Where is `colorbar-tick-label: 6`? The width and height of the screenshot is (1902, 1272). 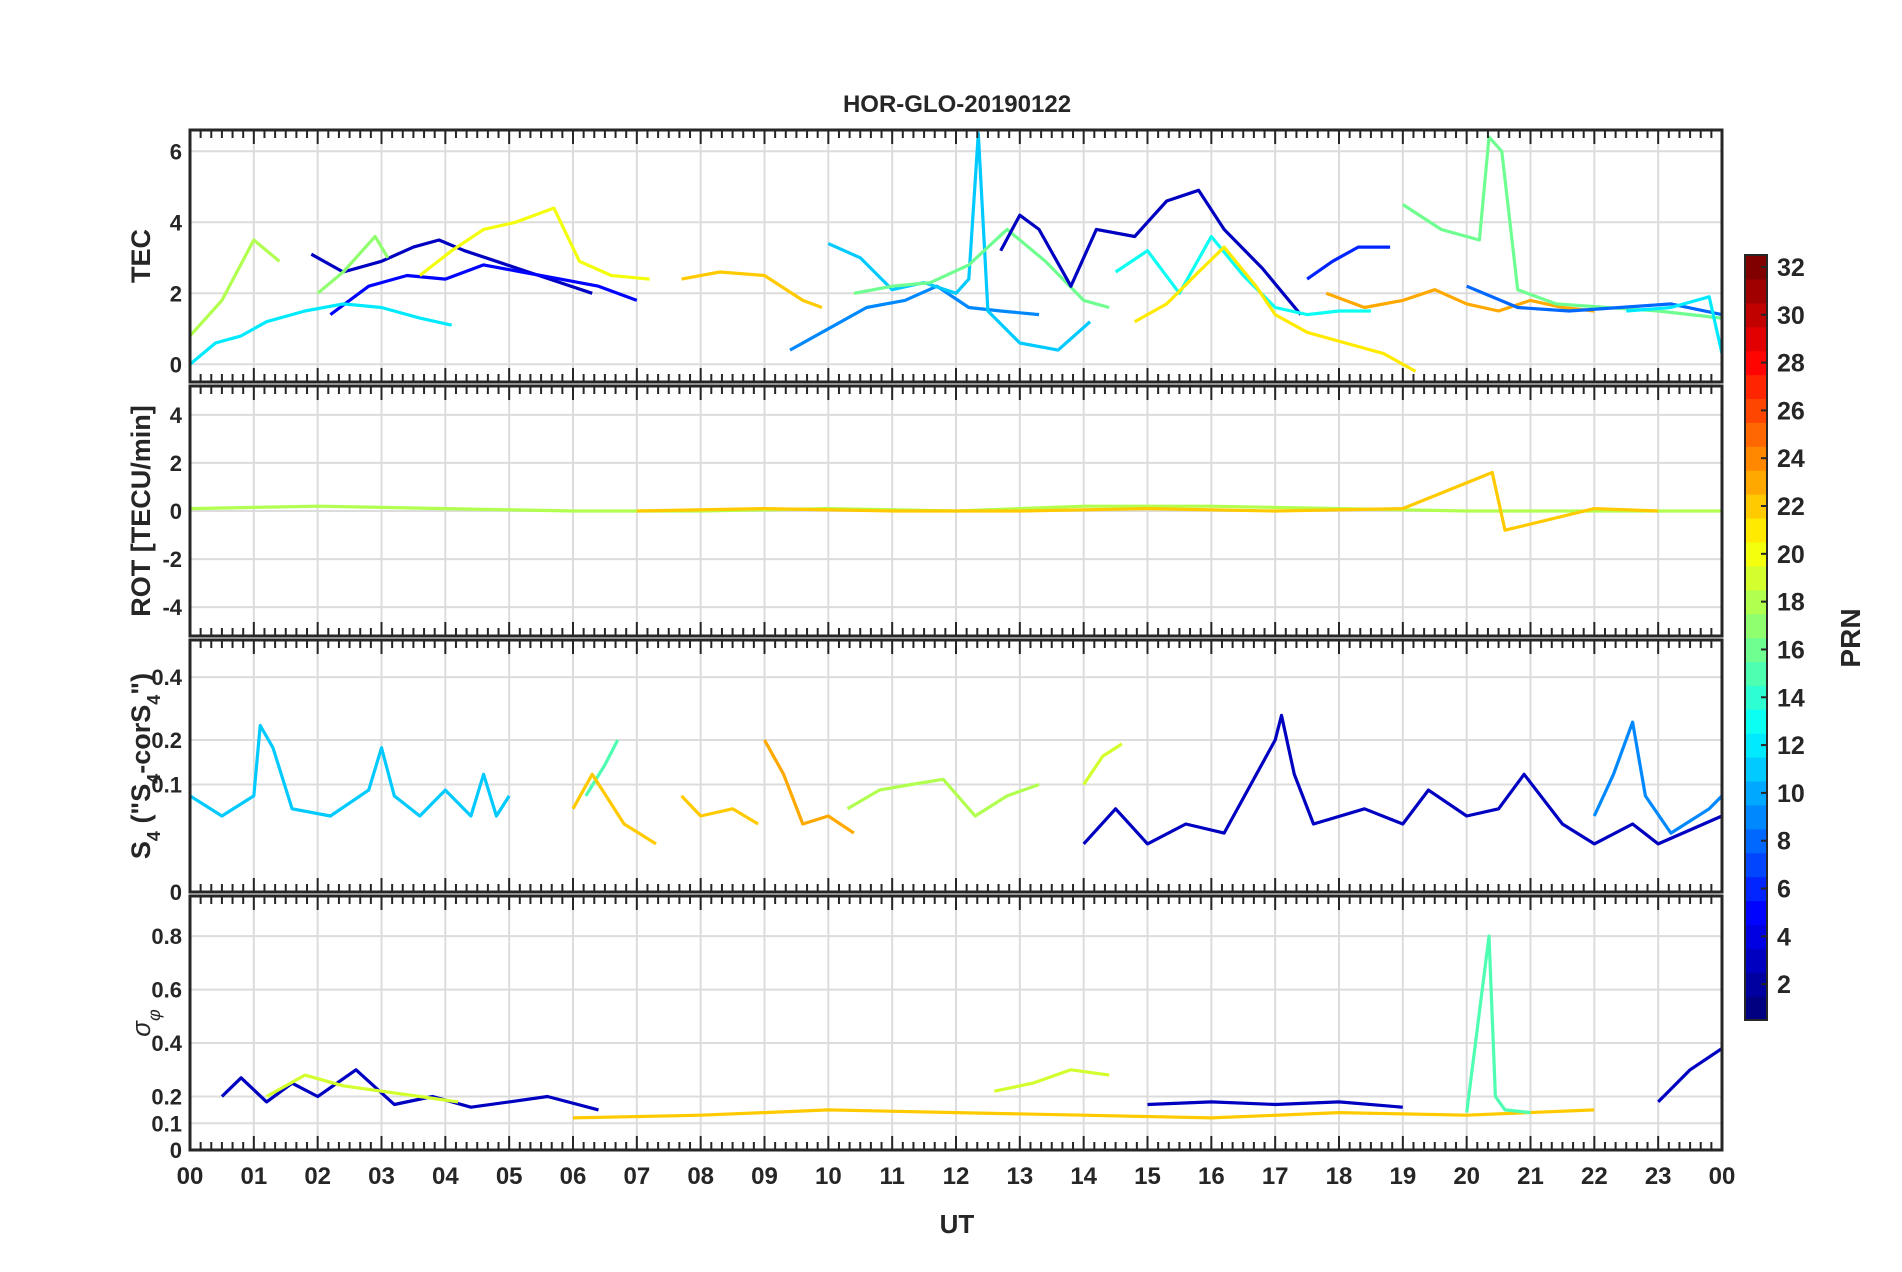 colorbar-tick-label: 6 is located at coordinates (1784, 890).